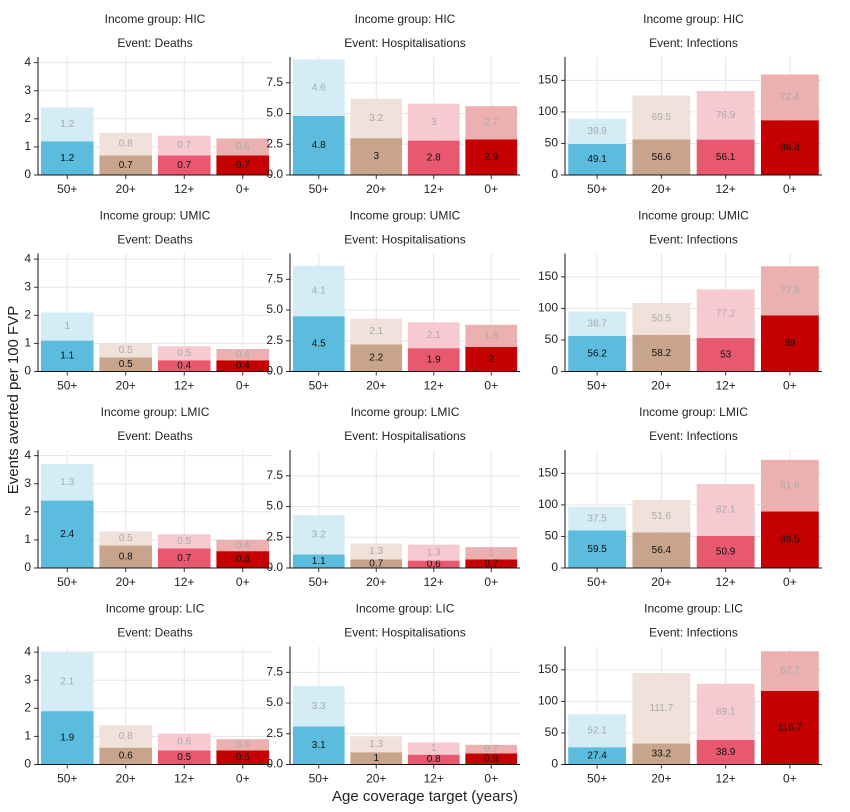 The height and width of the screenshot is (812, 850). Describe the element at coordinates (548, 473) in the screenshot. I see `y-tick-label: 150` at that location.